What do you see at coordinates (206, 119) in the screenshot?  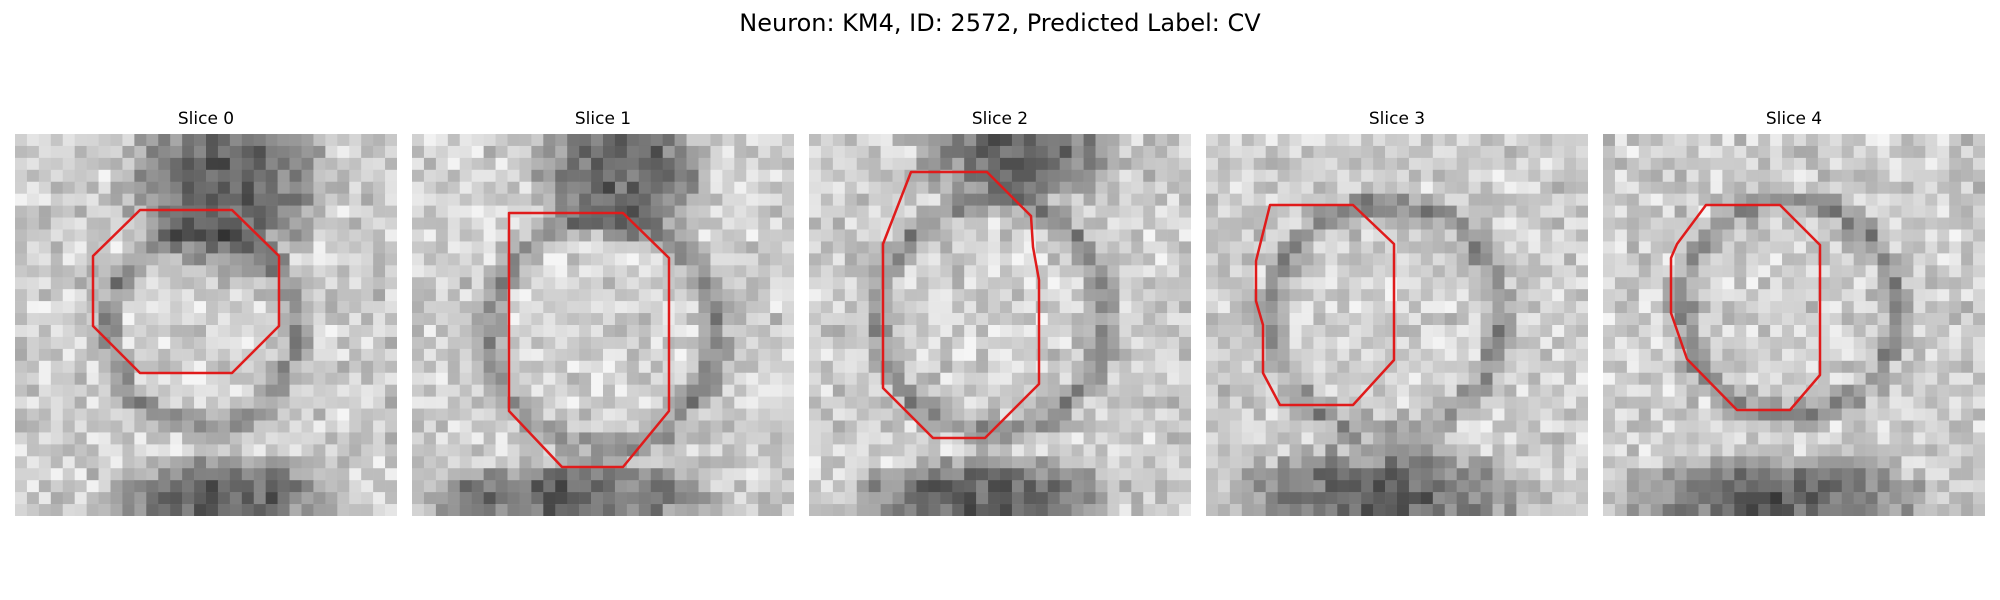 I see `slice-title: Slice 0` at bounding box center [206, 119].